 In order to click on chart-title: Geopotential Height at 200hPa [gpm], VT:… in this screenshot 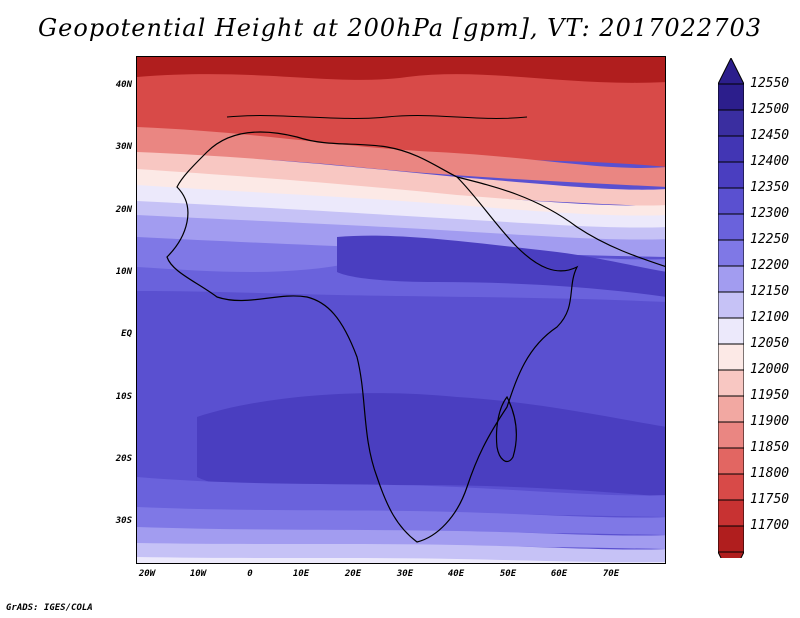, I will do `click(400, 28)`.